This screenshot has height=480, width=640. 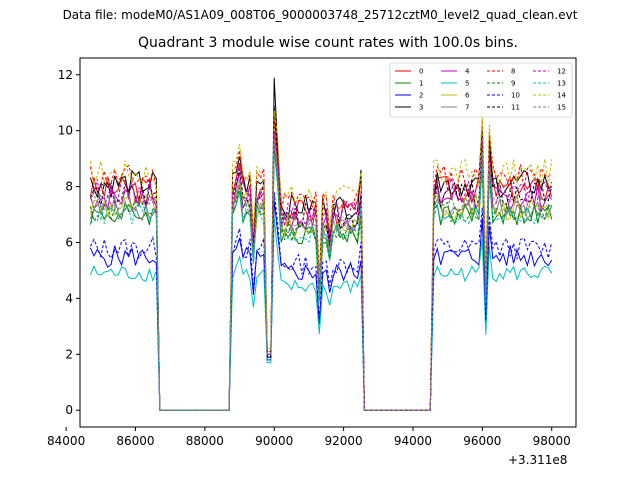 I want to click on legend-label-3: 3, so click(x=421, y=108).